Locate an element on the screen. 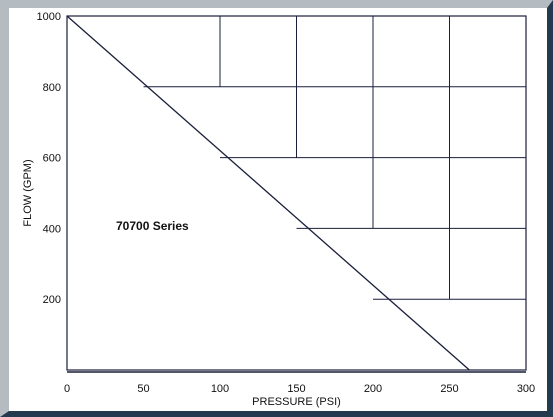 The height and width of the screenshot is (417, 553). y-axis-label: FLOW (GPM) is located at coordinates (28, 192).